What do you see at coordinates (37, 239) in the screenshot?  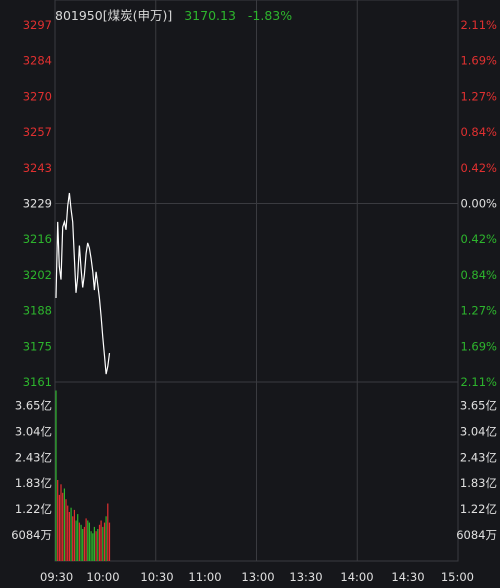 I see `price-tick-label: 3216` at bounding box center [37, 239].